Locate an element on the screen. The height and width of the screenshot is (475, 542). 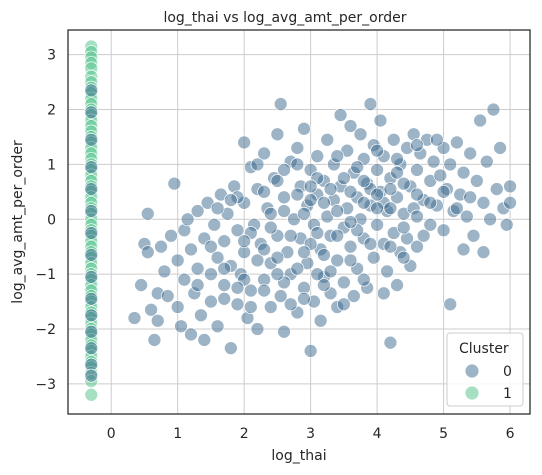
y-axis-label: log_avg_amt_per_order is located at coordinates (18, 222).